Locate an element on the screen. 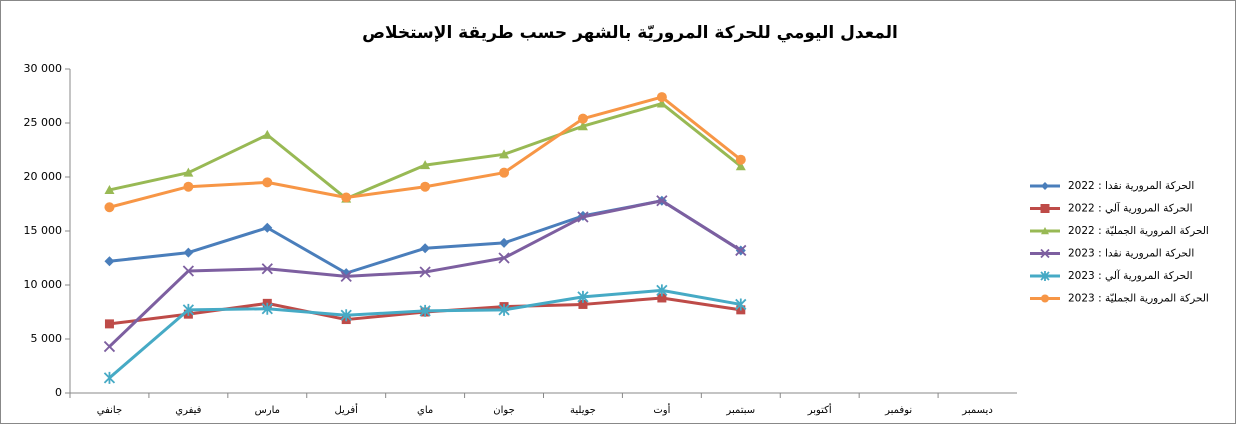  x-tick-label: أفريل is located at coordinates (346, 409).